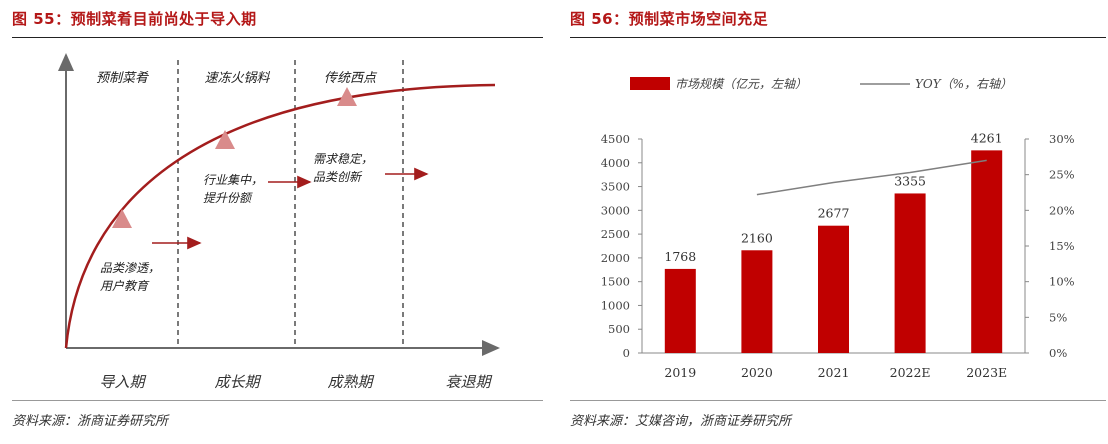 This screenshot has width=1108, height=444. Describe the element at coordinates (680, 256) in the screenshot. I see `bar-value-label: 1768` at that location.